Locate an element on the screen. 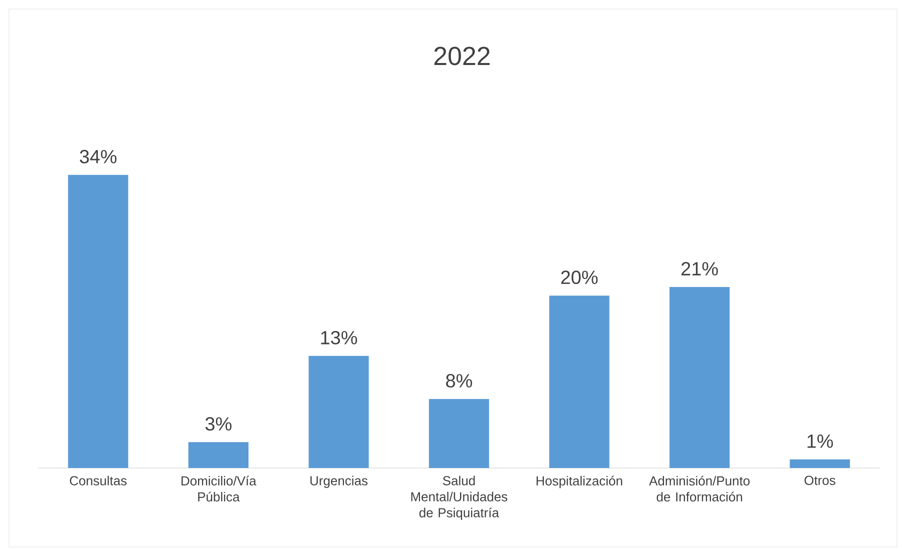 The image size is (902, 550). data-label: 1% is located at coordinates (820, 441).